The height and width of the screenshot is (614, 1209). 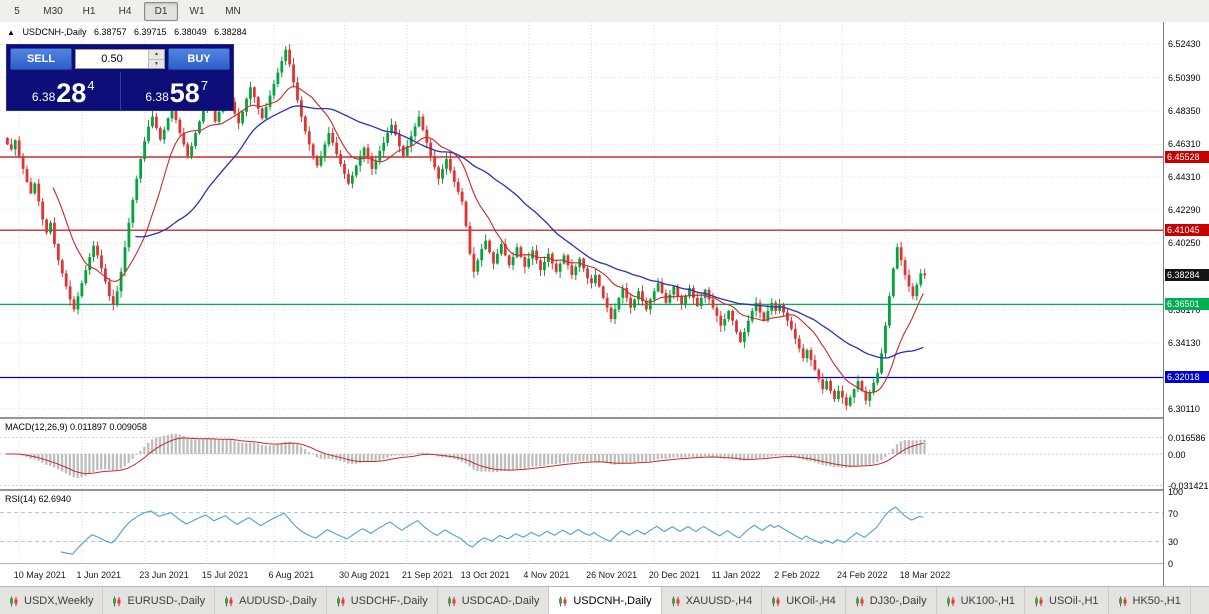 I want to click on timeframe-button-W1: W1, so click(x=197, y=11).